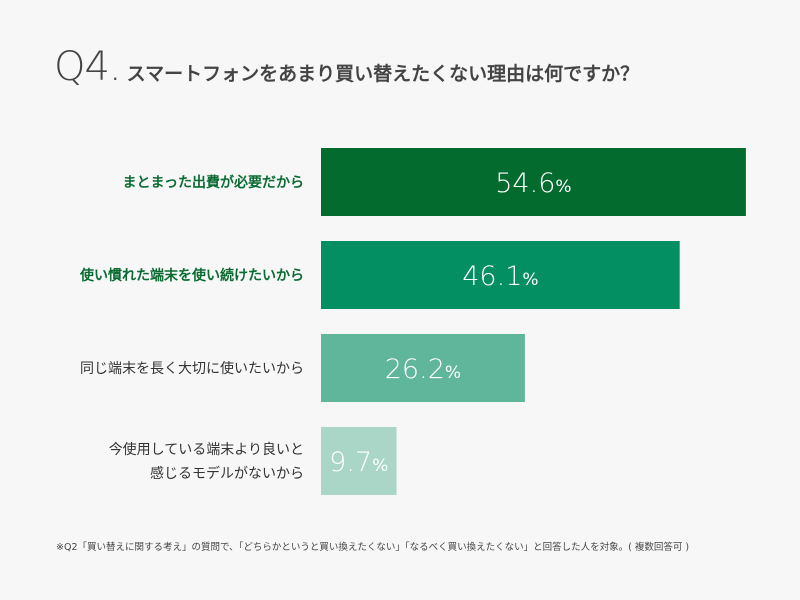  Describe the element at coordinates (213, 182) in the screenshot. I see `category-label-0: まとまった出費が必要だから` at that location.